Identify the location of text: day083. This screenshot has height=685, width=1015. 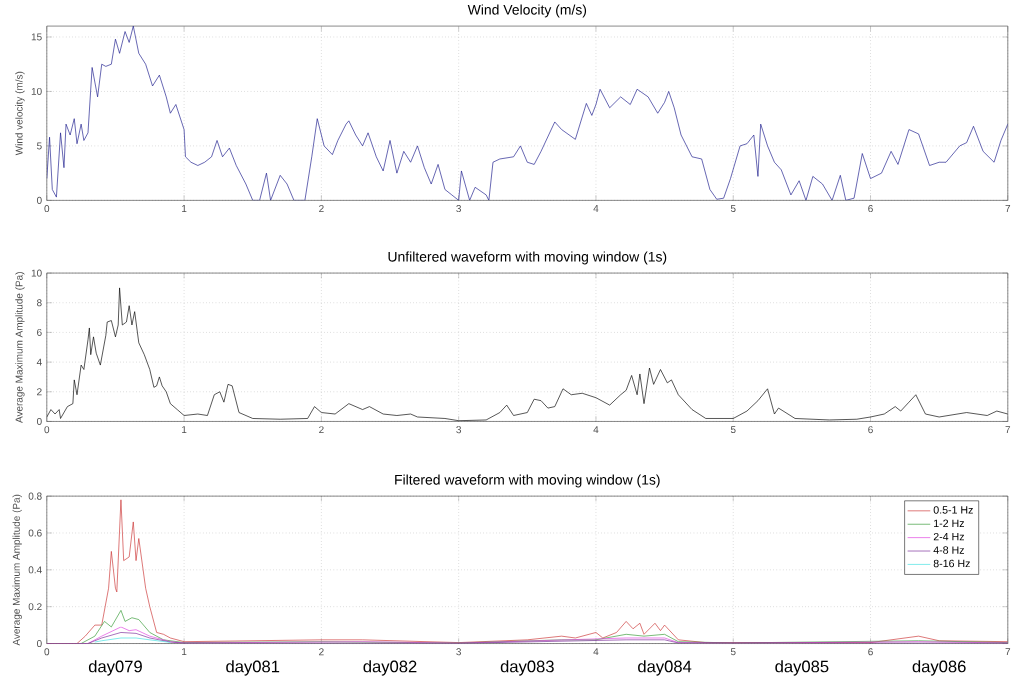
(527, 667).